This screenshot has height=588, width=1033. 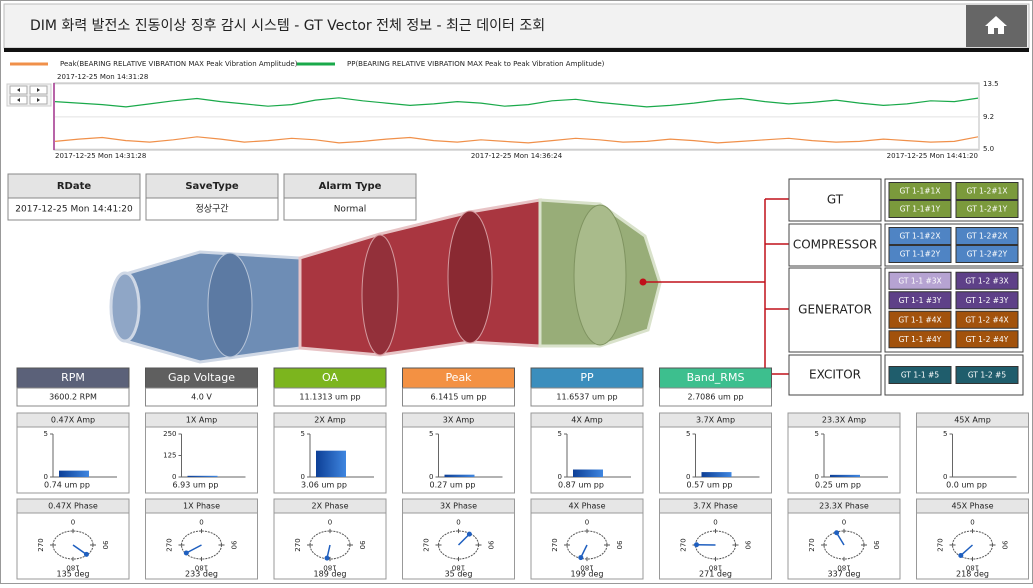 I want to click on status-label: Band_RMS, so click(x=716, y=377).